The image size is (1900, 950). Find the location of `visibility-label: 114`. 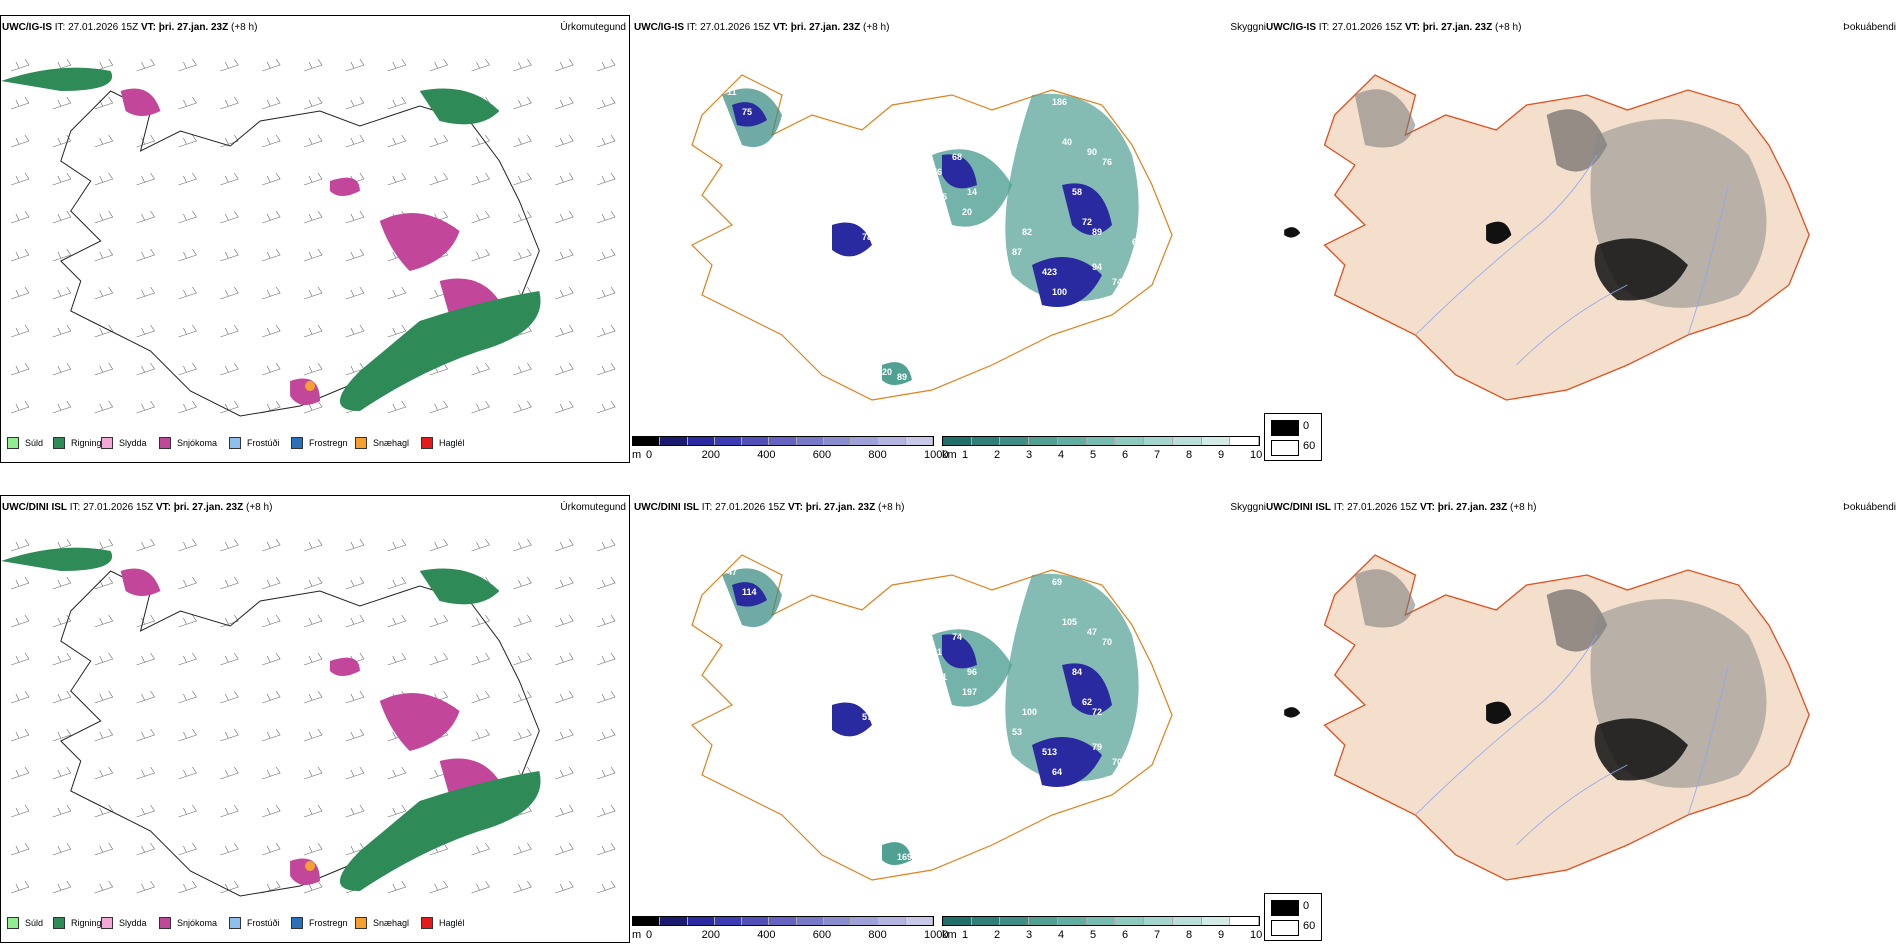

visibility-label: 114 is located at coordinates (749, 592).